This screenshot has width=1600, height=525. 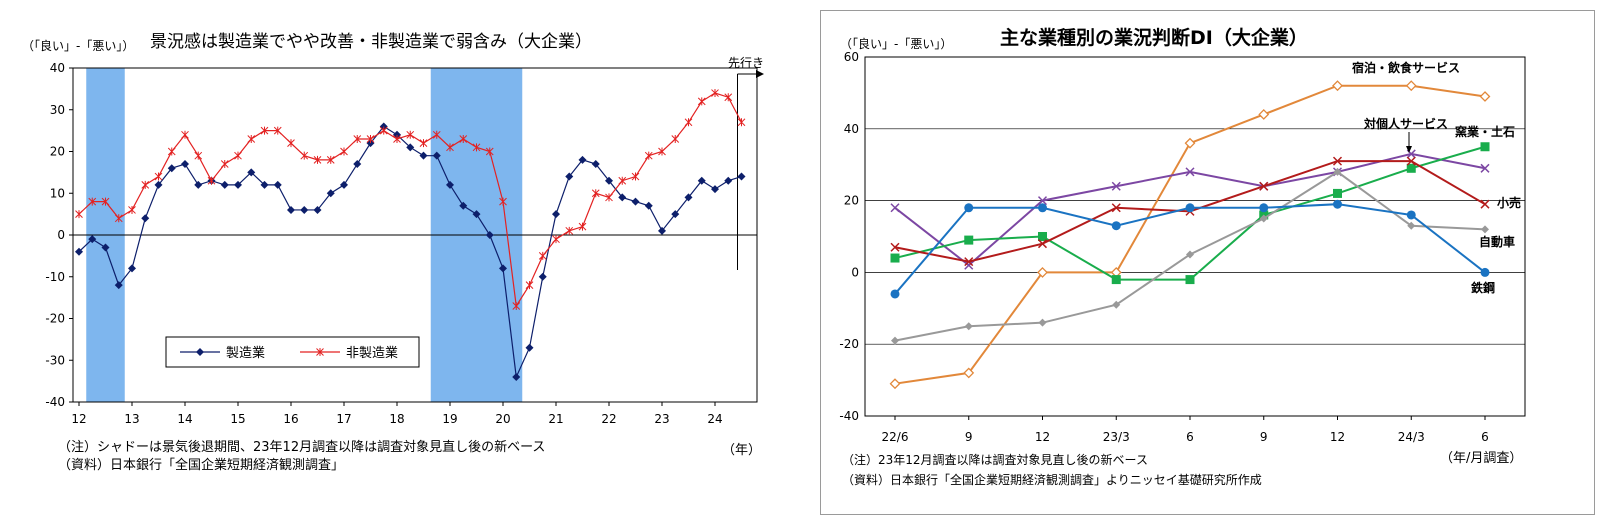 I want to click on y-tick-label: -40, so click(x=55, y=402).